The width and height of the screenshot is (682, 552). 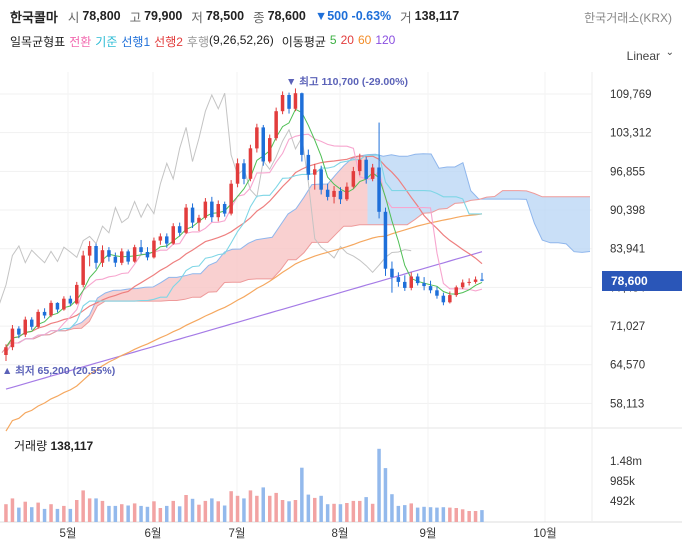 What do you see at coordinates (669, 52) in the screenshot?
I see `chevron-down-icon: ⌄` at bounding box center [669, 52].